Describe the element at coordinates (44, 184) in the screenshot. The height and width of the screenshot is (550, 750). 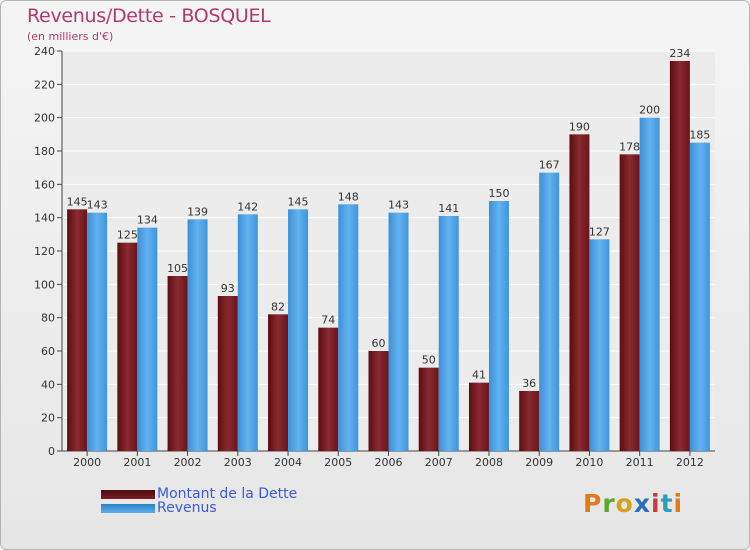
I see `y-tick-label: 160` at that location.